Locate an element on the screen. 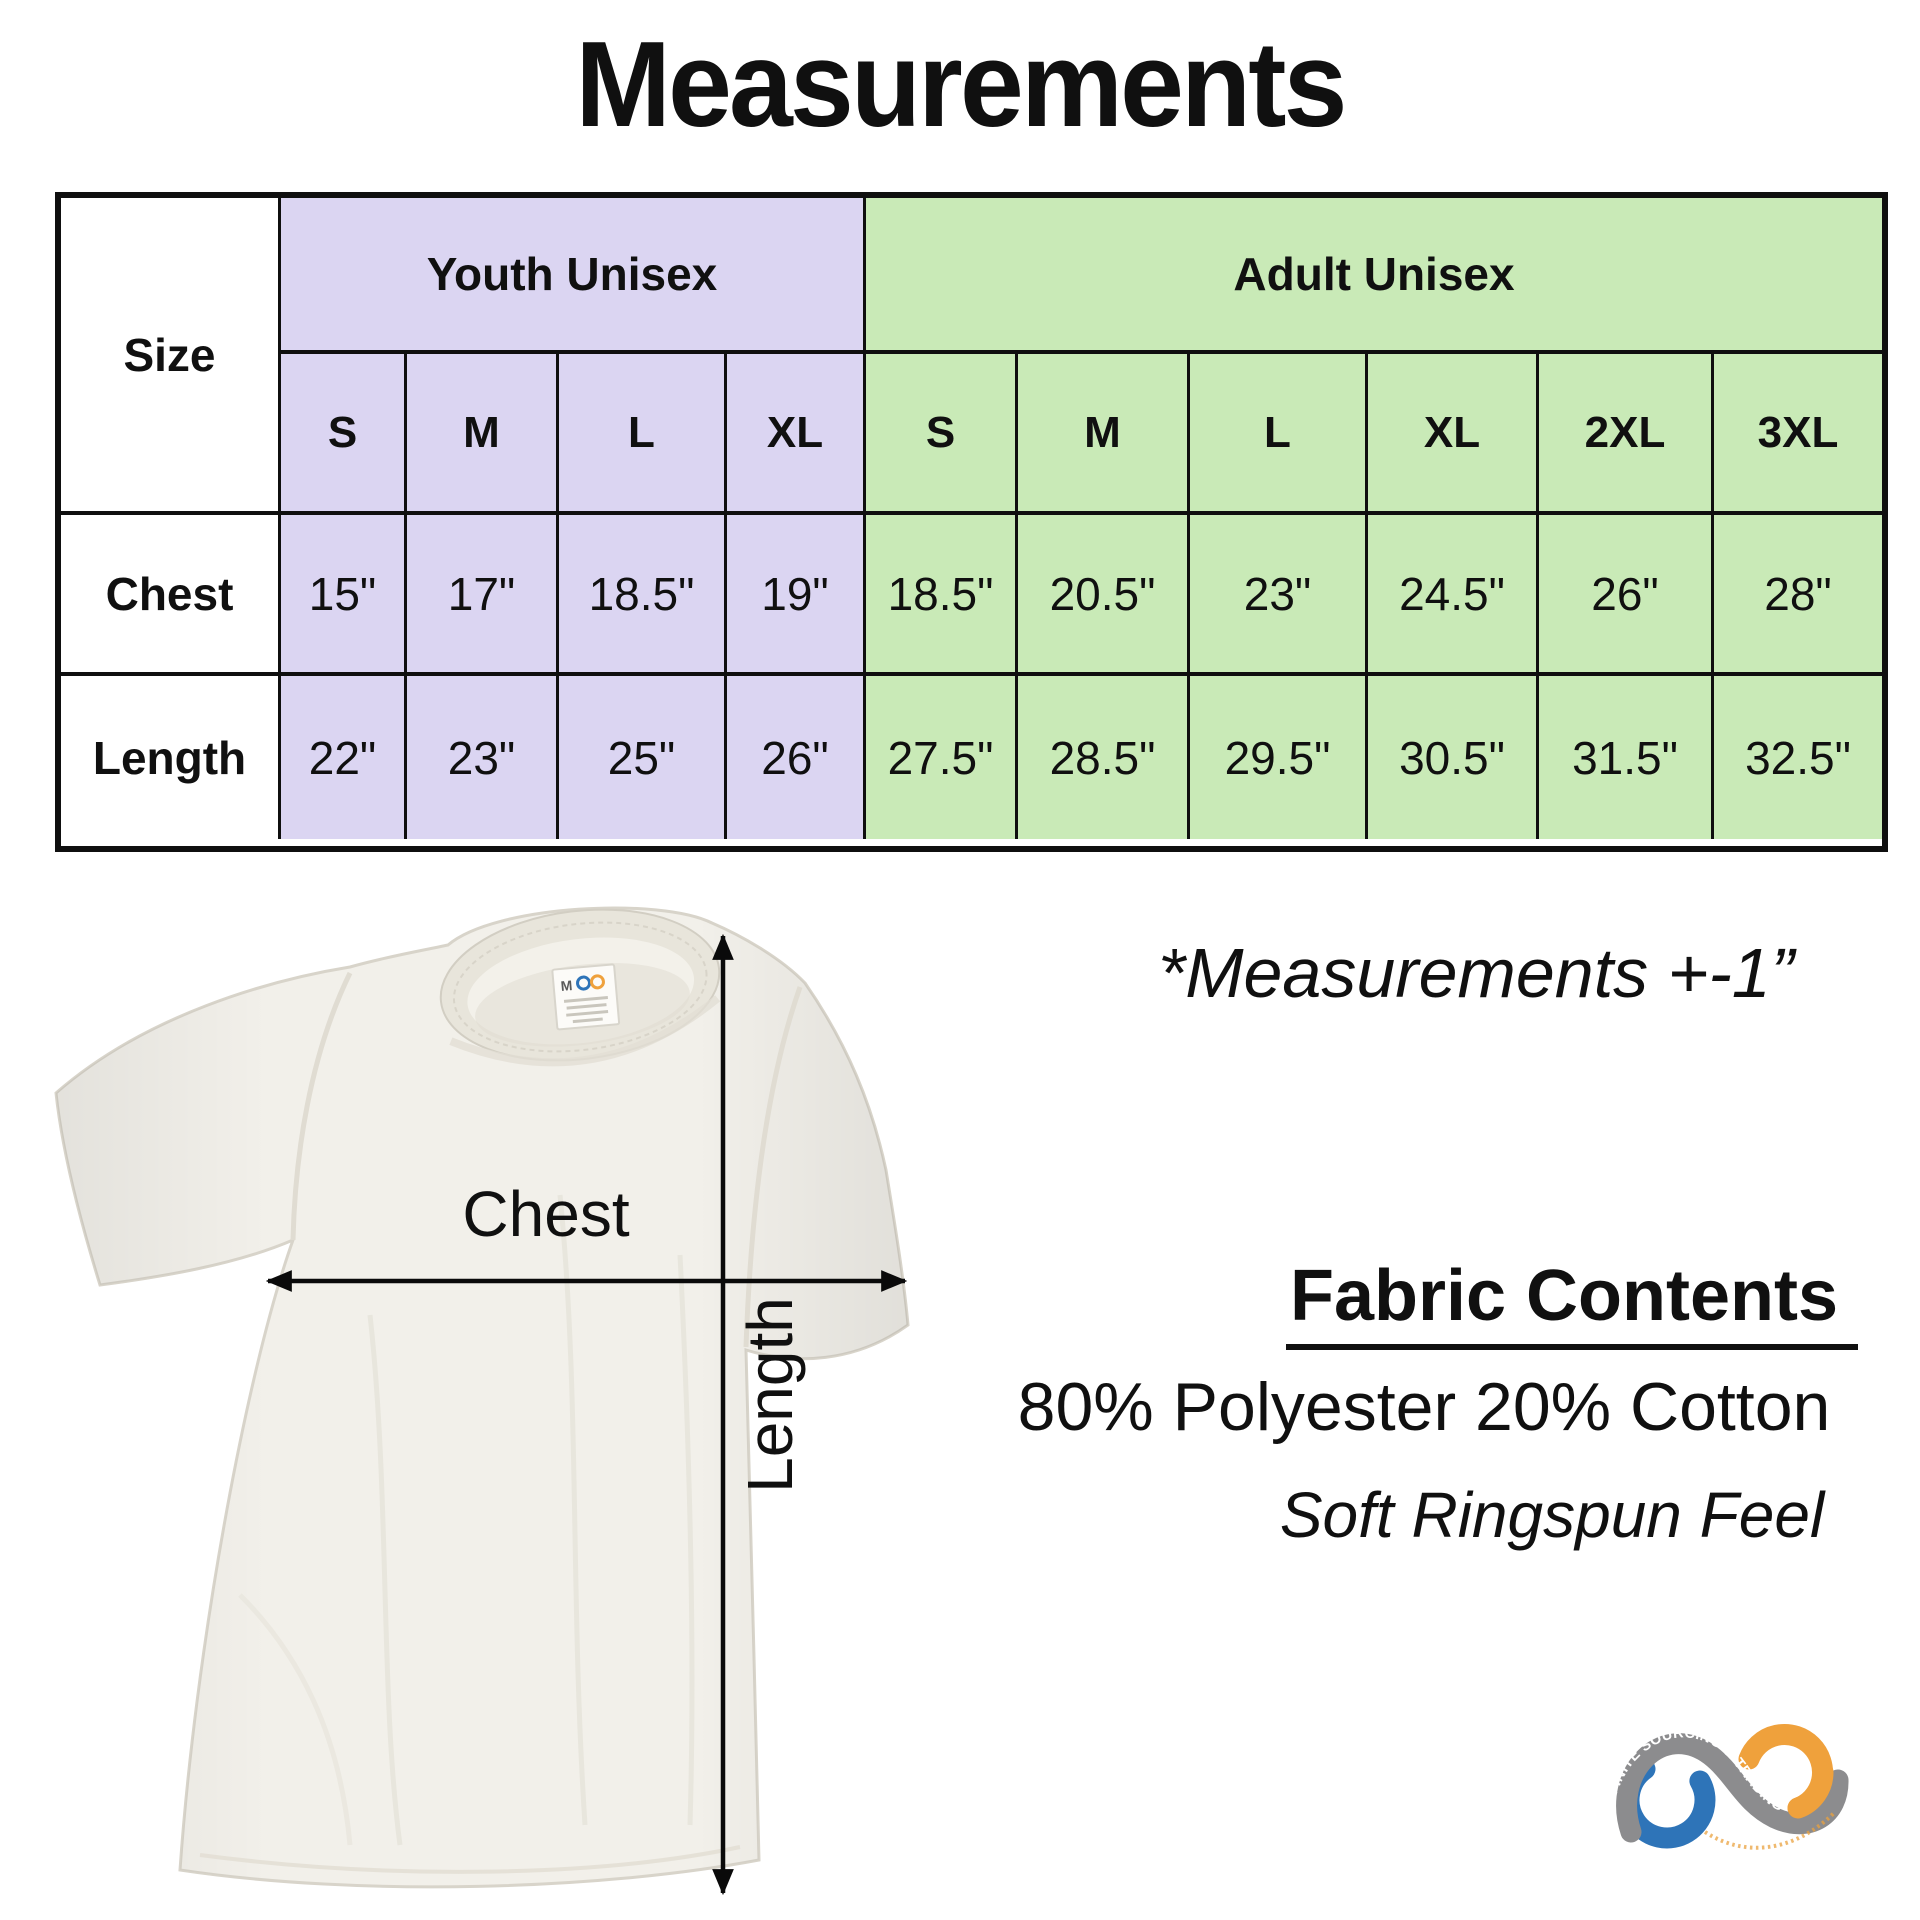 The width and height of the screenshot is (1920, 1920). group-header-youth-unisex: Youth Unisex is located at coordinates (573, 276).